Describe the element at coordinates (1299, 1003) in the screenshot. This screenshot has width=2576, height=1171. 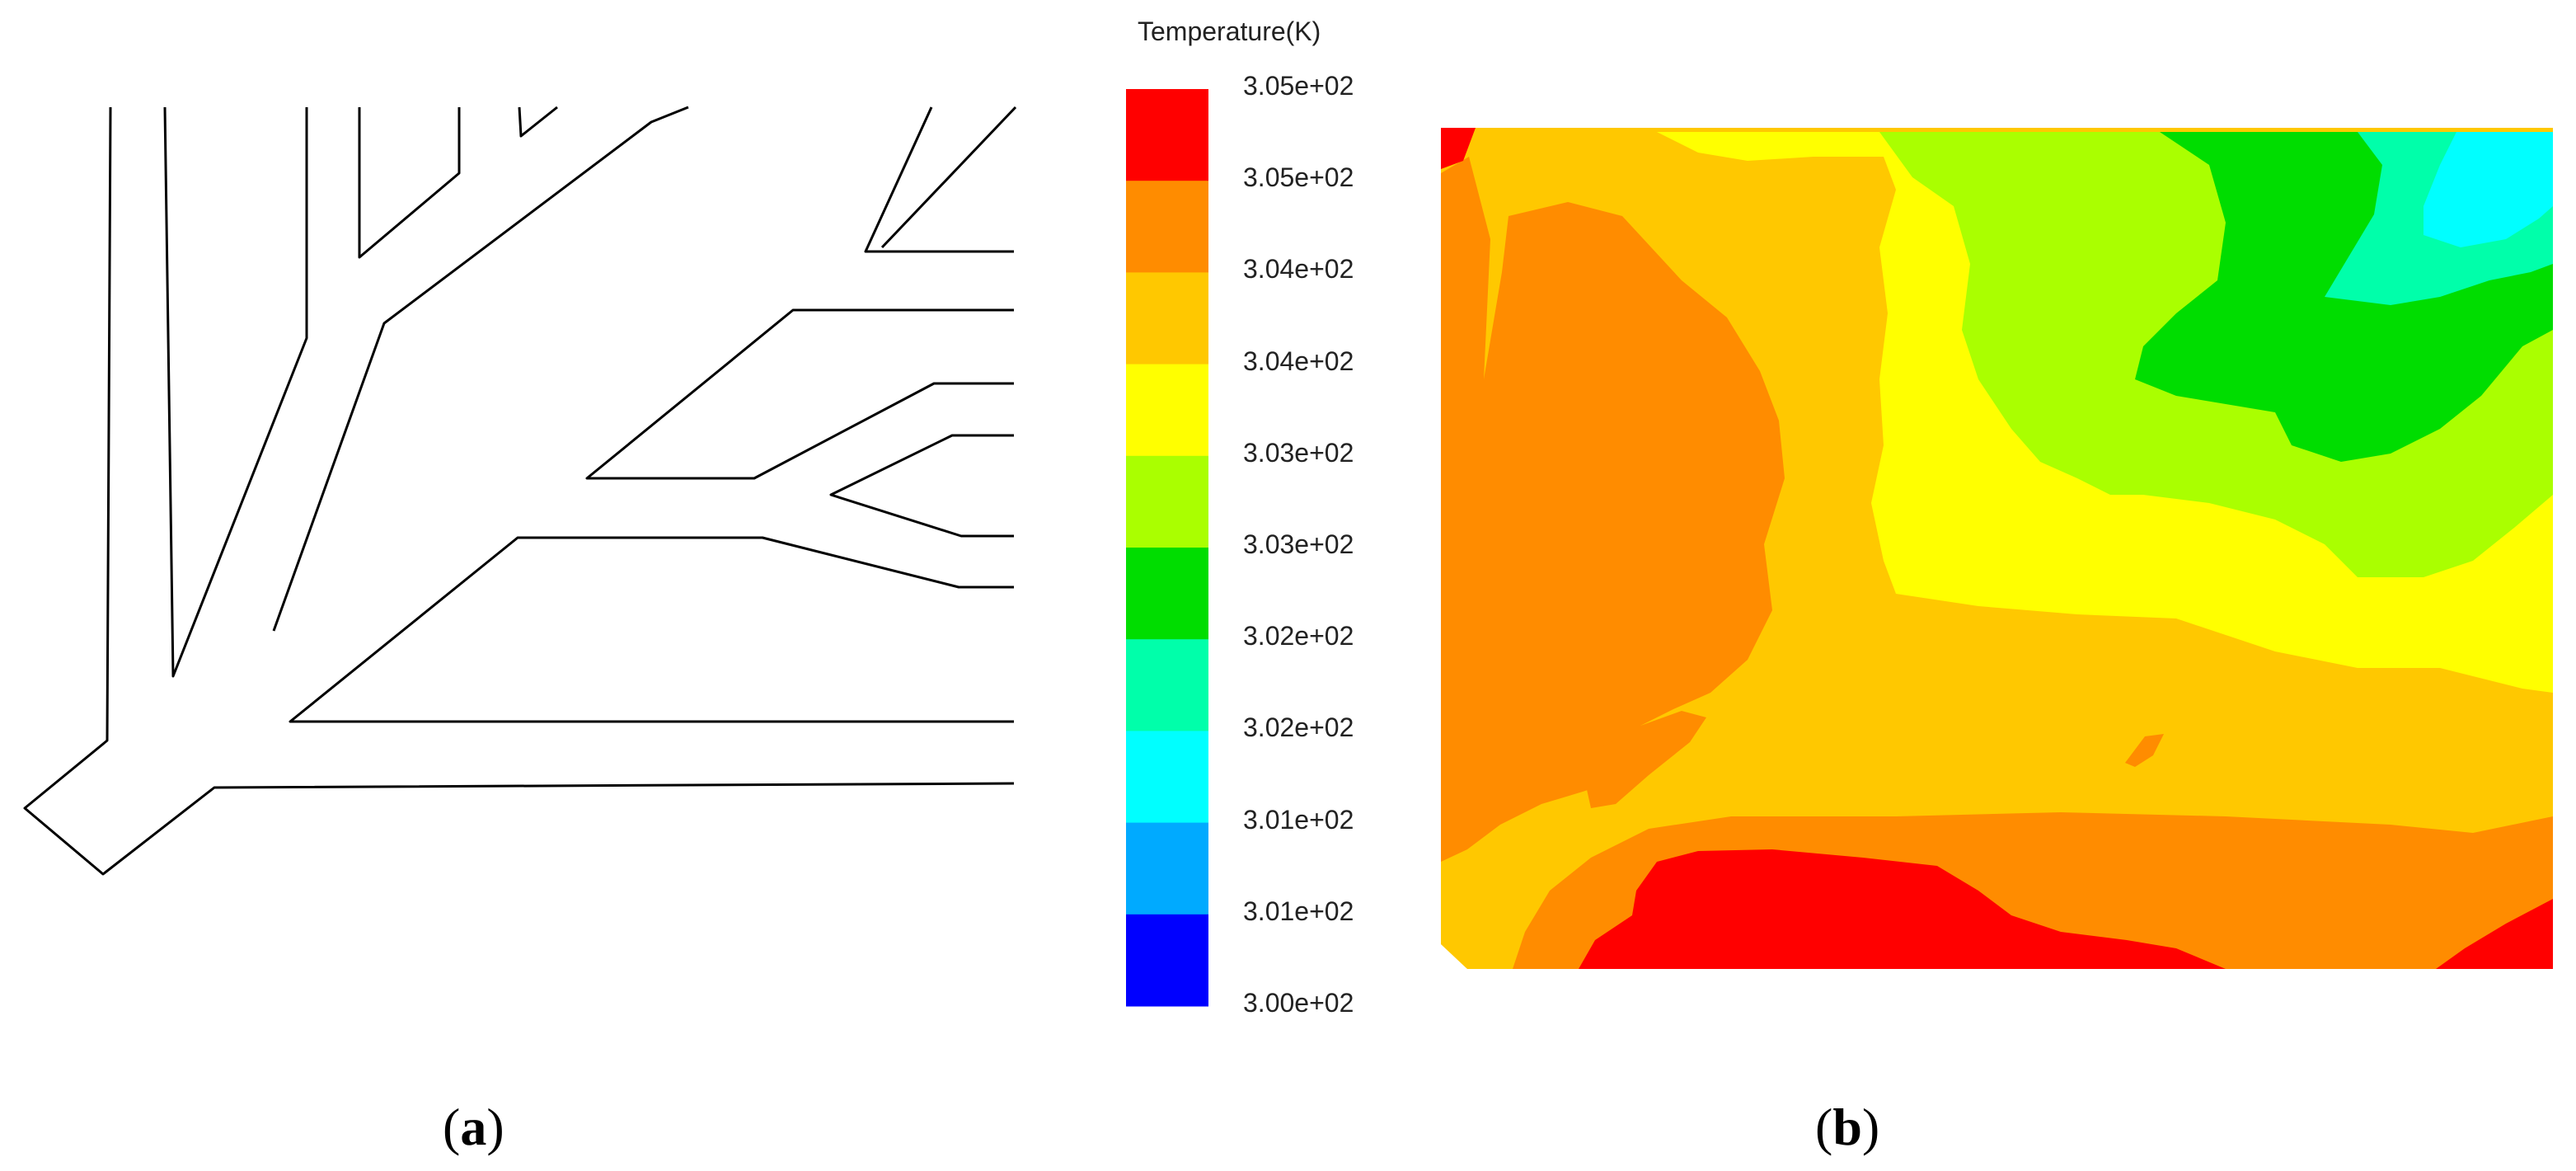
I see `color-bar-tick-label: 3.00e+02` at that location.